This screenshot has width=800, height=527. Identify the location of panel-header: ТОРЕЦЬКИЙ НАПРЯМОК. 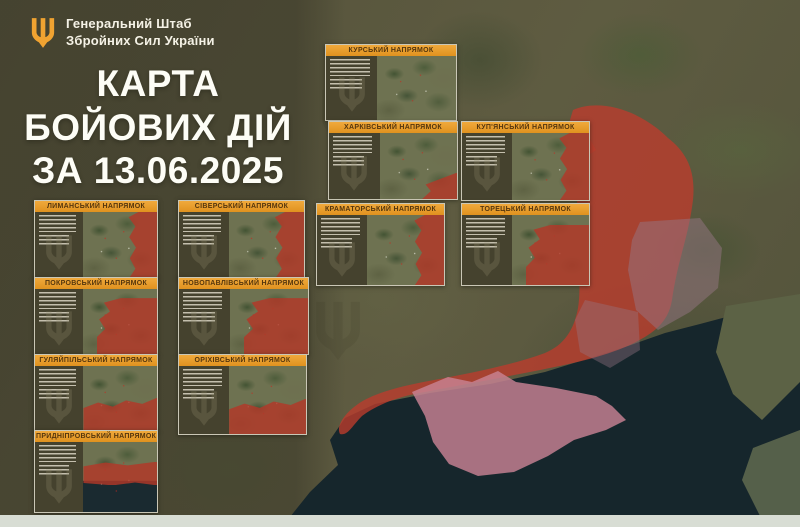
(525, 209).